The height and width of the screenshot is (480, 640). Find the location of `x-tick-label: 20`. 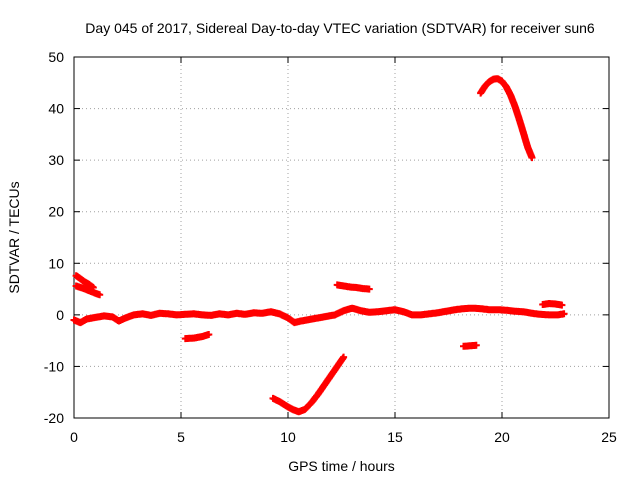

x-tick-label: 20 is located at coordinates (502, 437).